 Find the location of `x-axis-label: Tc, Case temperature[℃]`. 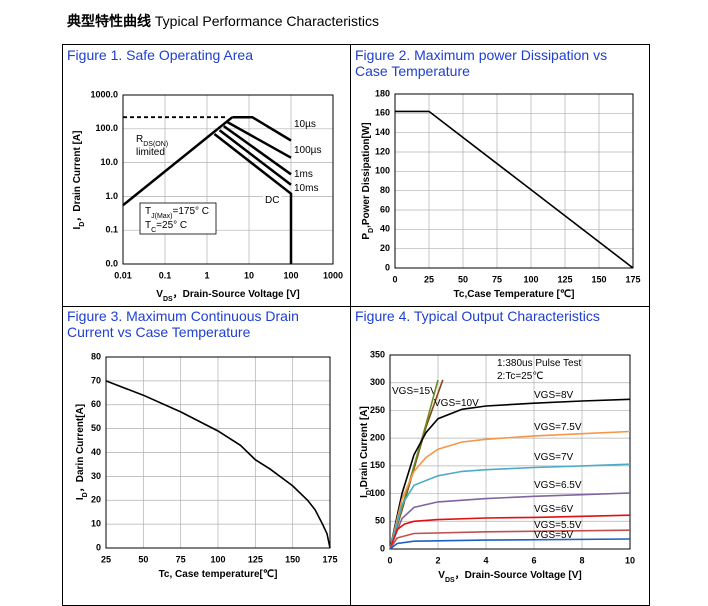

x-axis-label: Tc, Case temperature[℃] is located at coordinates (218, 574).